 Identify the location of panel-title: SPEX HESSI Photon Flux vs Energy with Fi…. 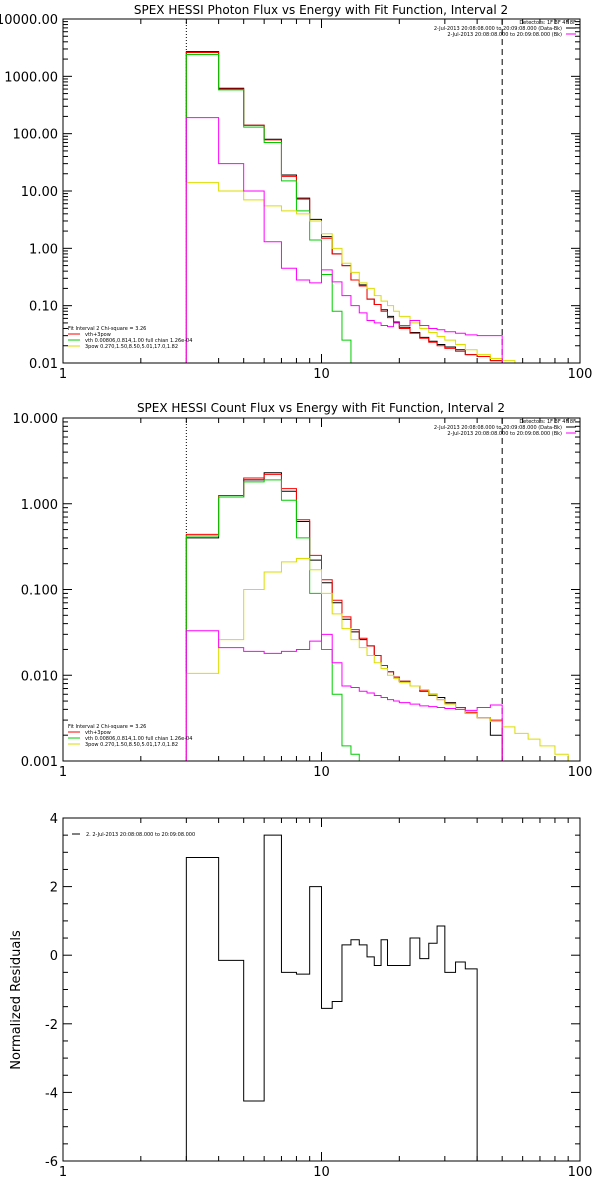
(321, 10).